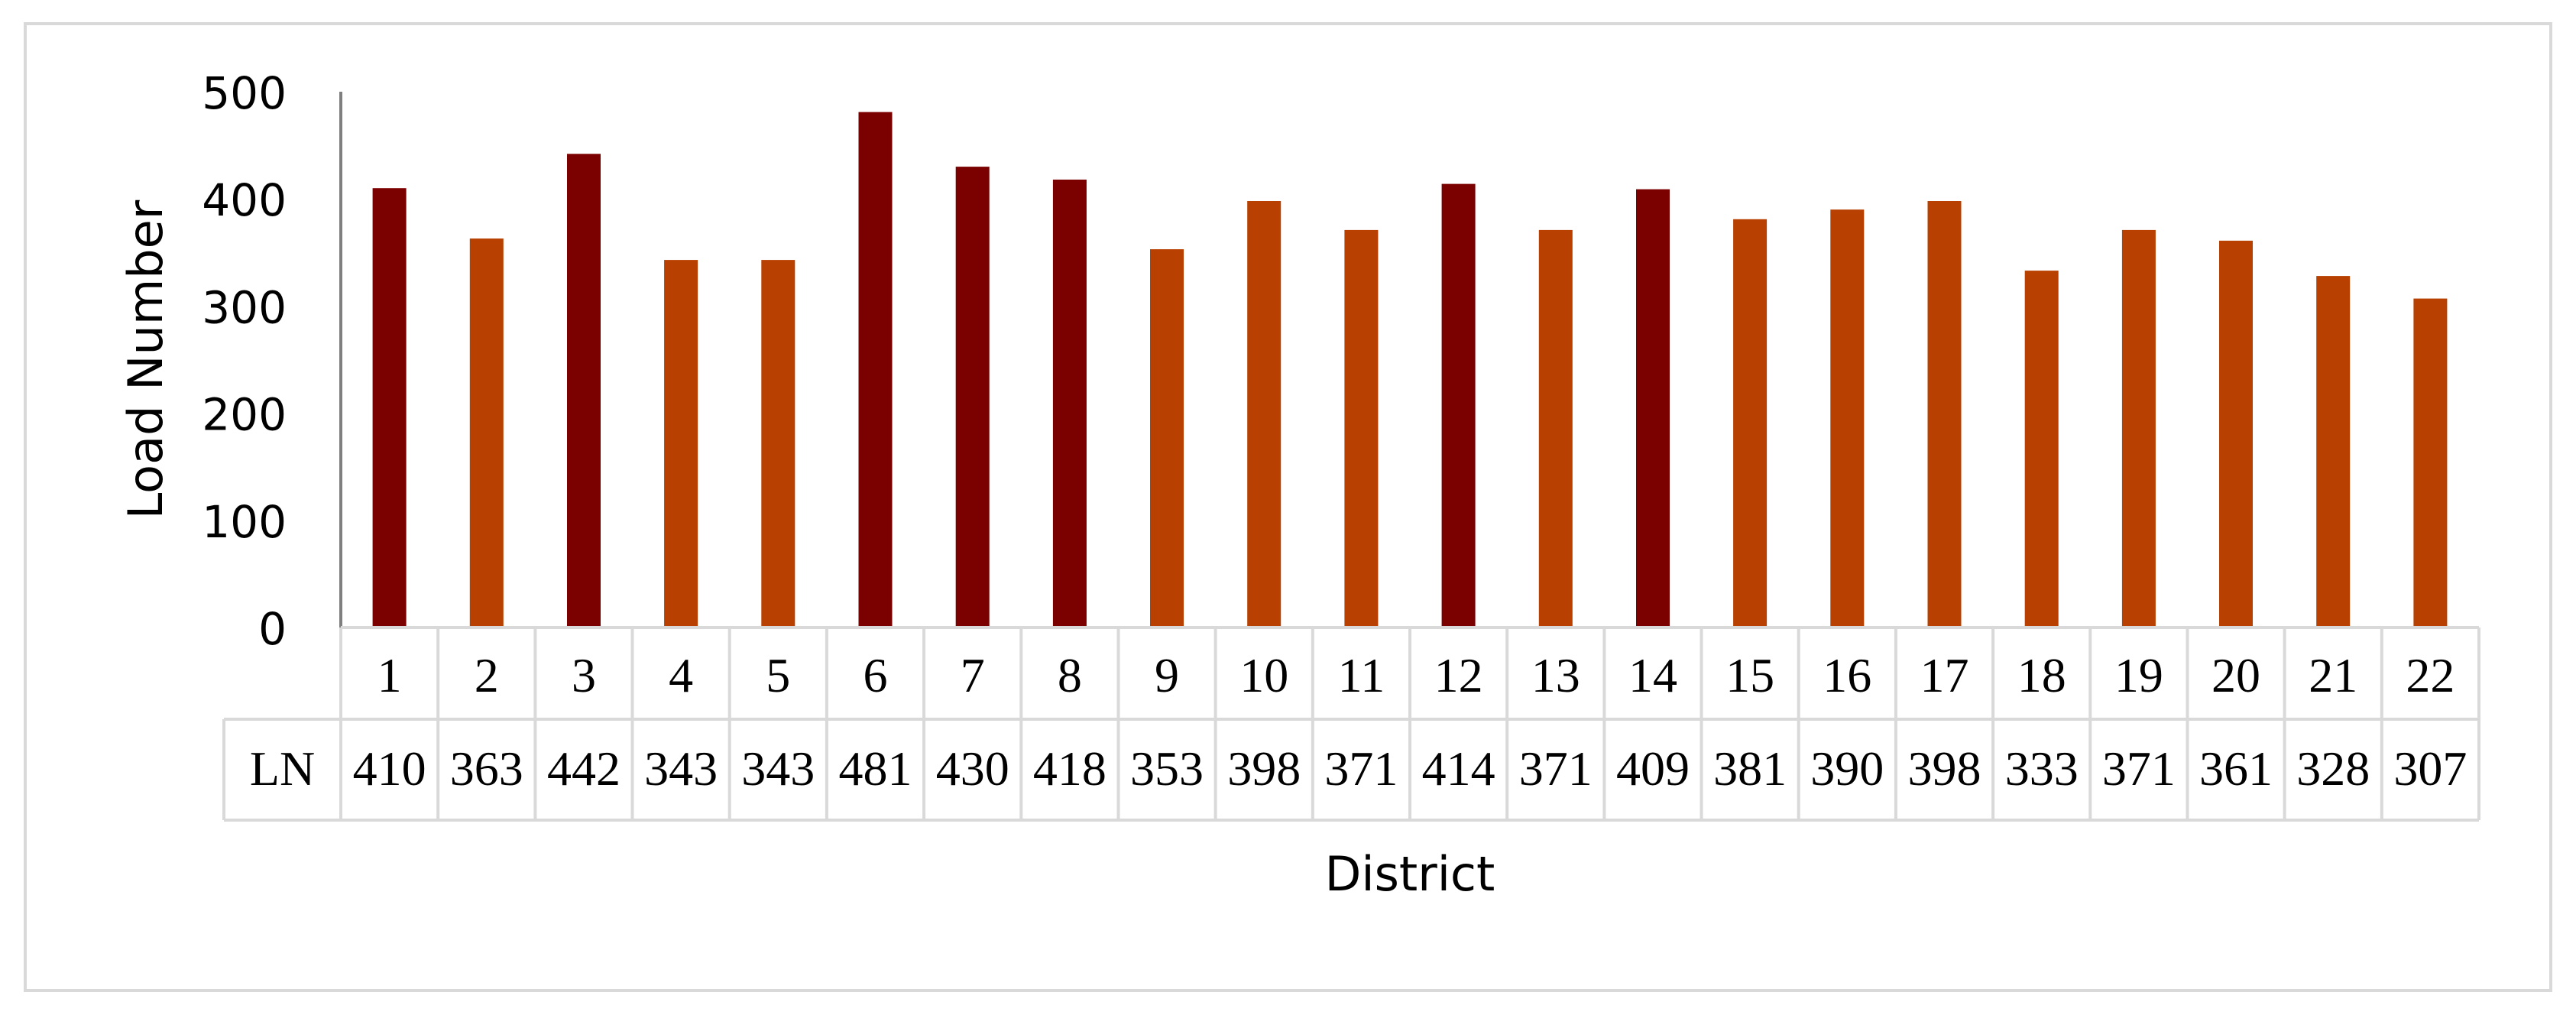 This screenshot has height=1015, width=2576. I want to click on x-axis-label: District, so click(1410, 874).